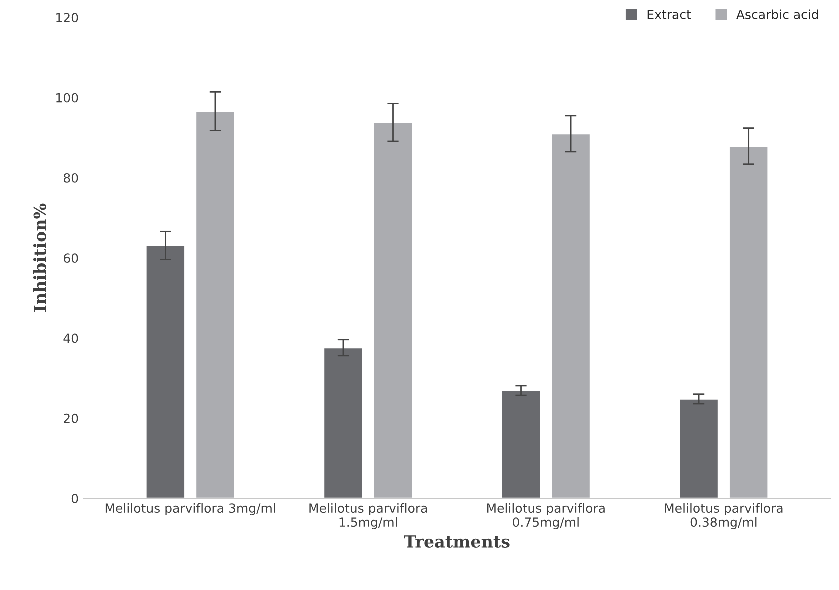  I want to click on y-tick-label: 120, so click(67, 18).